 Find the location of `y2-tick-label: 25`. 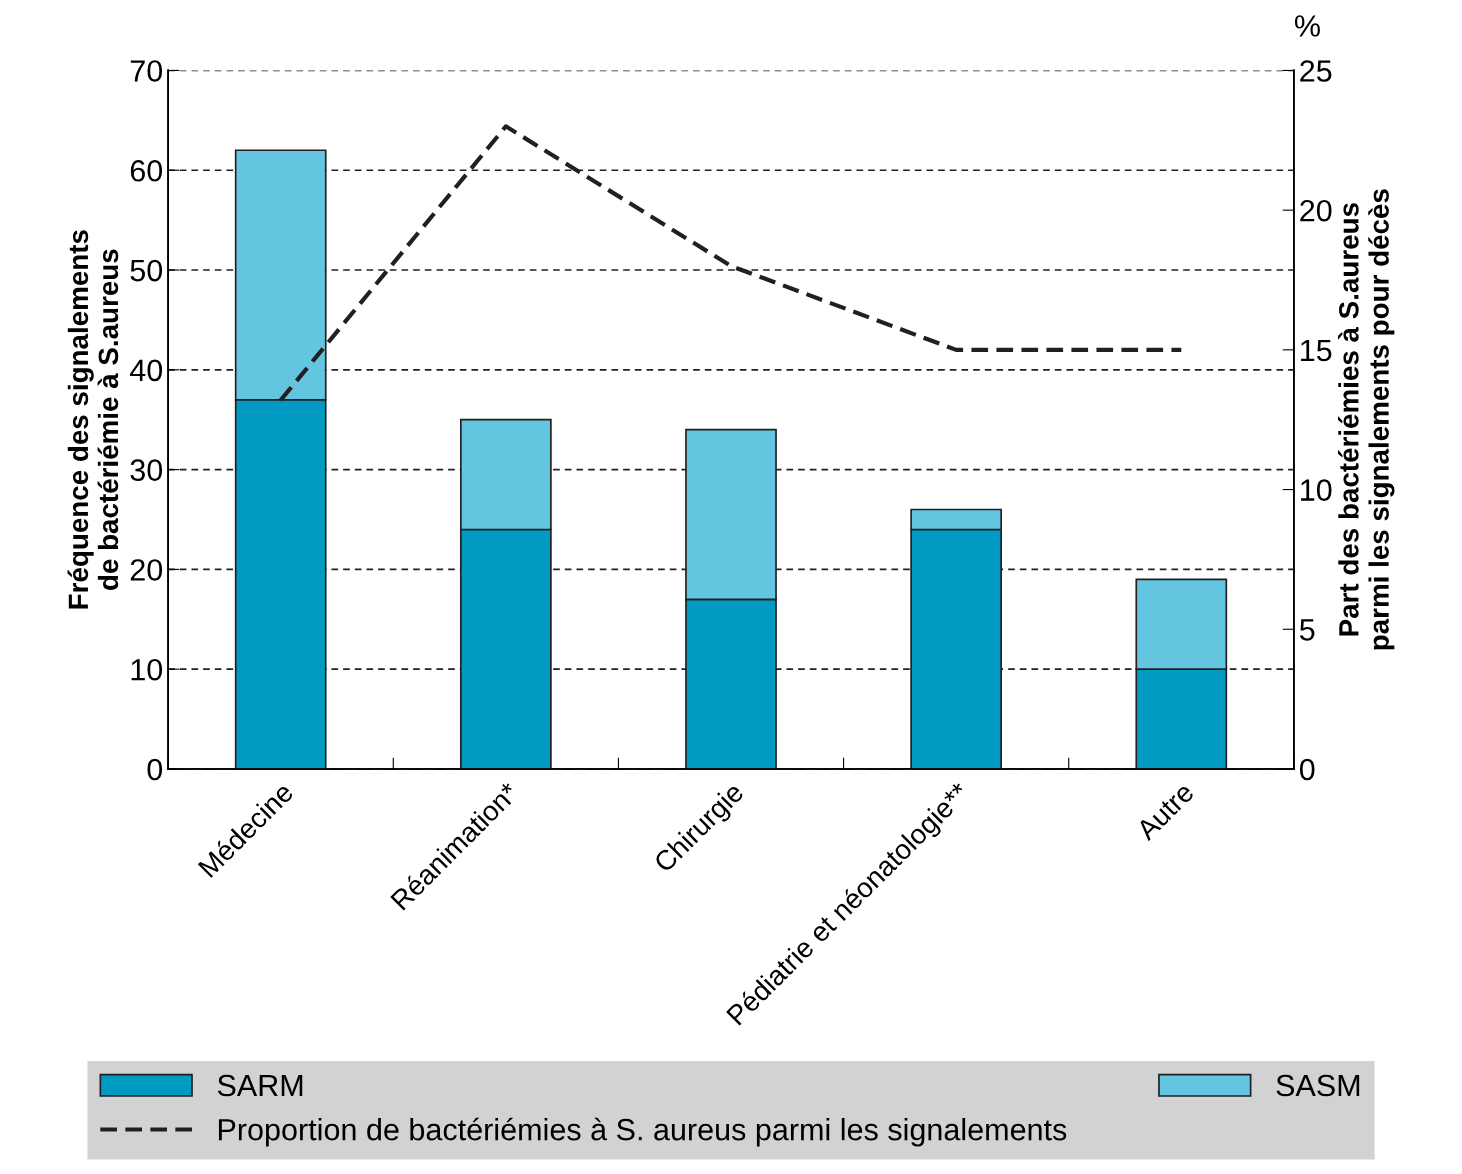

y2-tick-label: 25 is located at coordinates (1316, 71).